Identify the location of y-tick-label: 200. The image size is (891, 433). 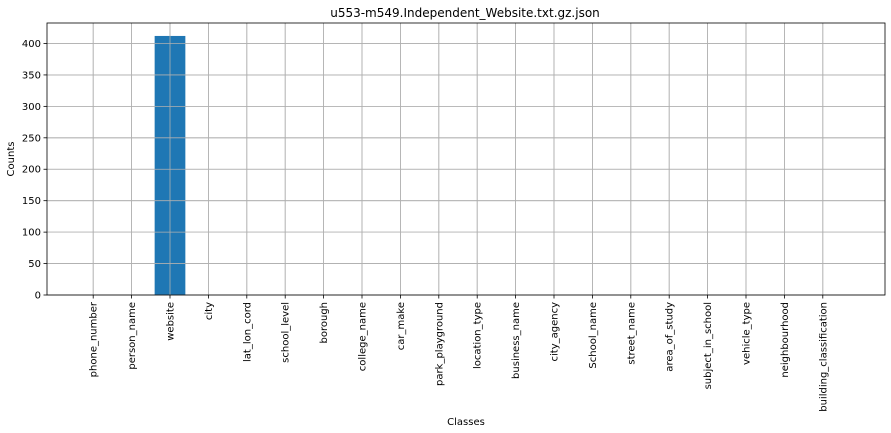
(31, 170).